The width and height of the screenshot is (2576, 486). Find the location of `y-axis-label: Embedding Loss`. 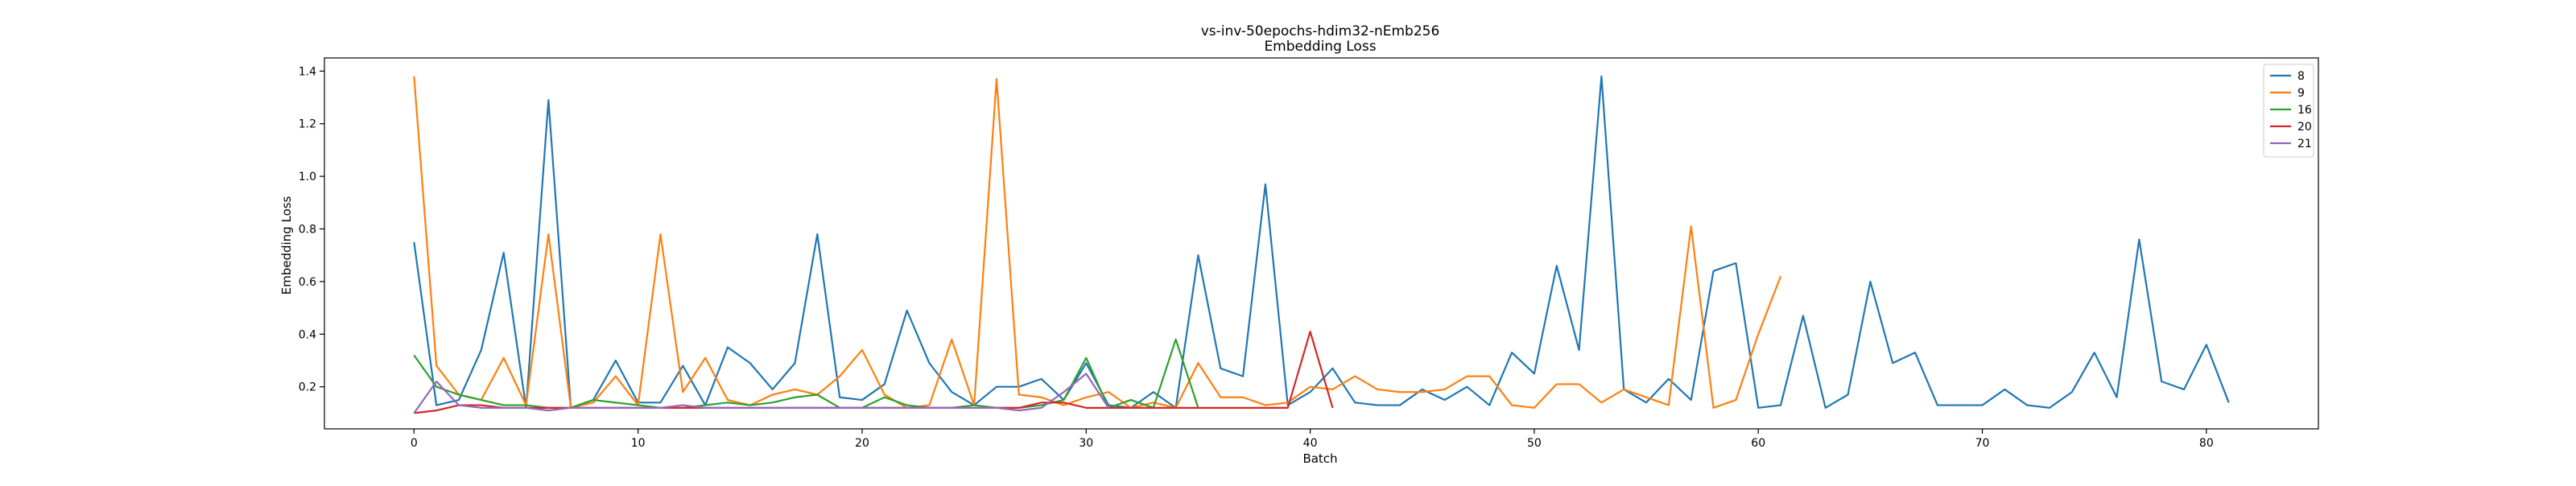

y-axis-label: Embedding Loss is located at coordinates (286, 245).